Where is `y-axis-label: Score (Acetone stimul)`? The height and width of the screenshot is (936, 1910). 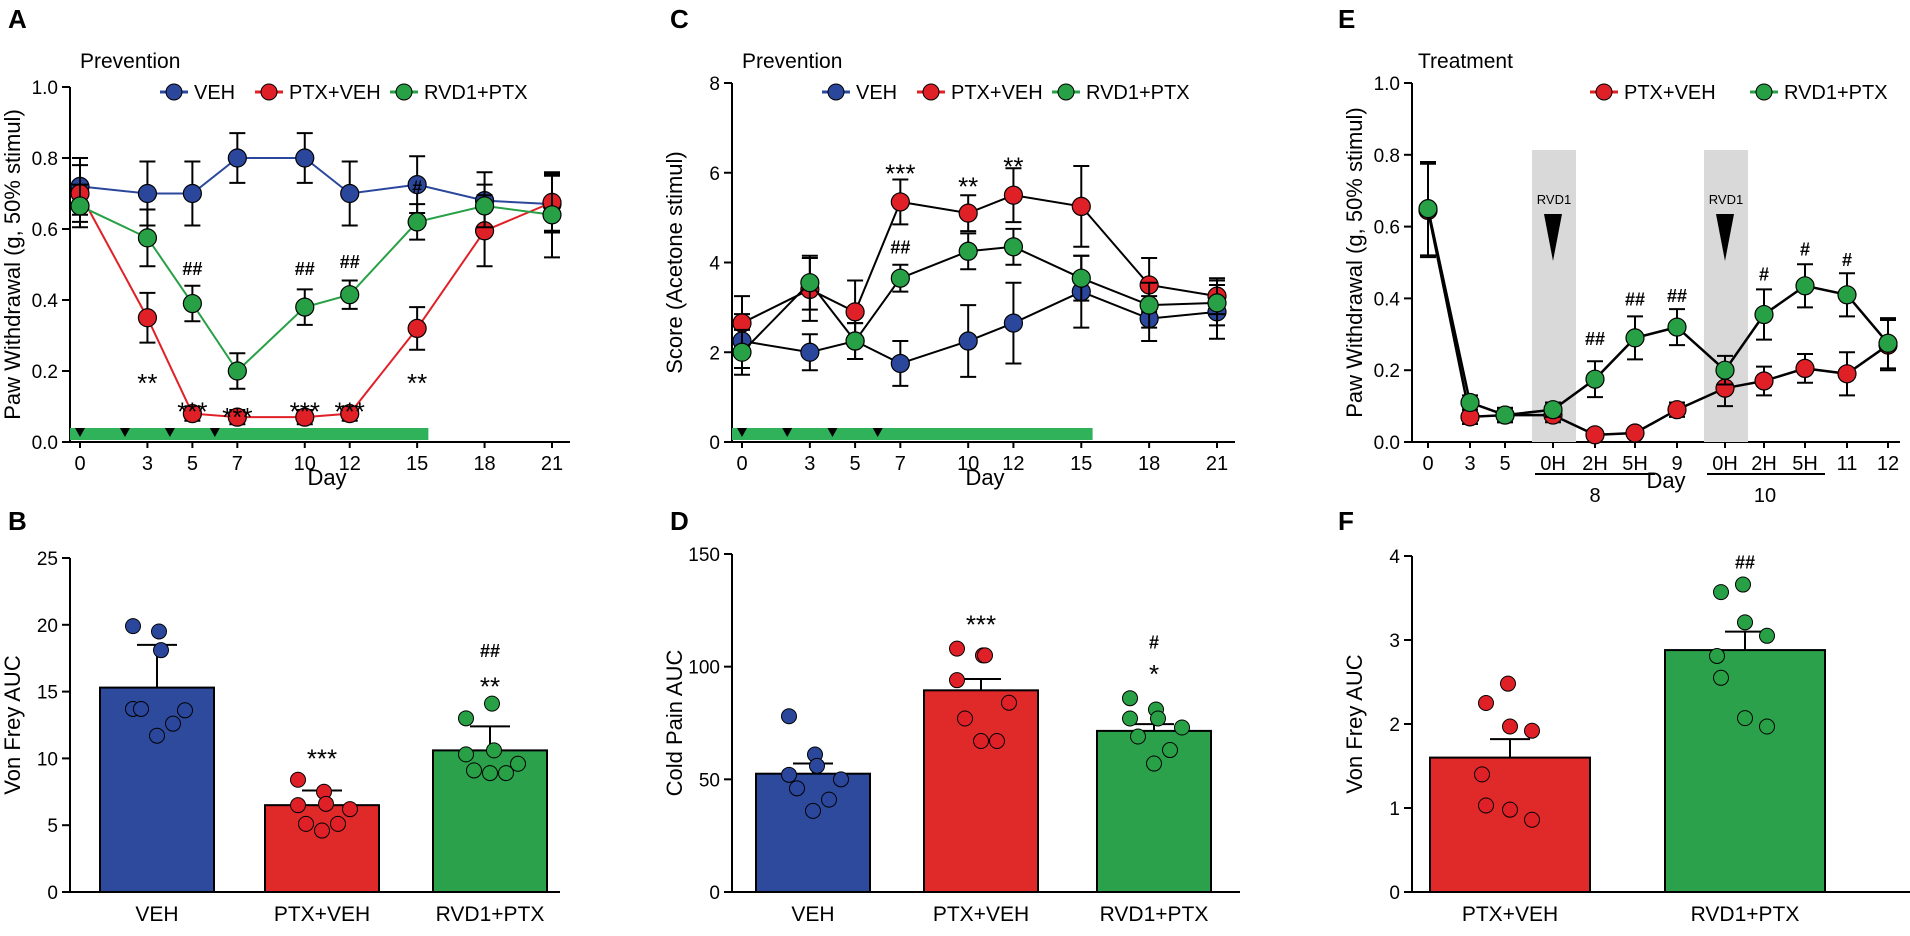
y-axis-label: Score (Acetone stimul) is located at coordinates (674, 262).